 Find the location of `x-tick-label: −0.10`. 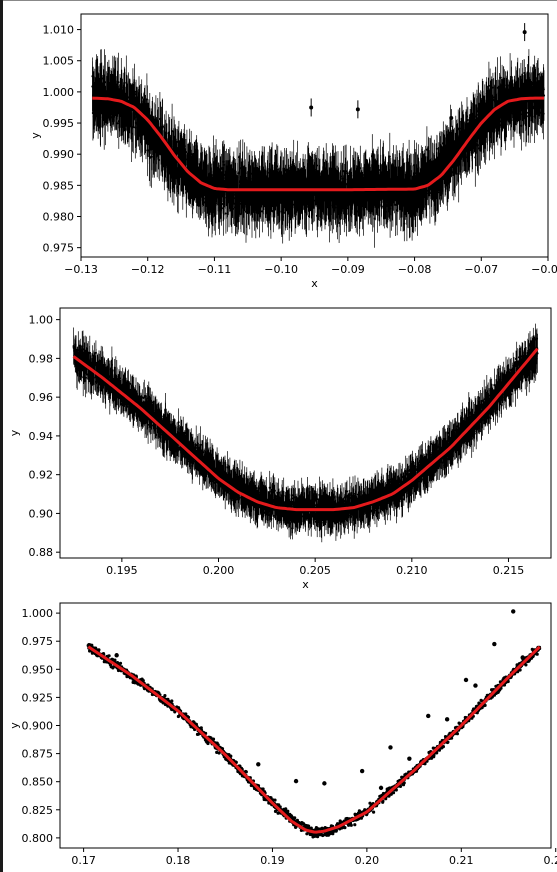

x-tick-label: −0.10 is located at coordinates (281, 269).